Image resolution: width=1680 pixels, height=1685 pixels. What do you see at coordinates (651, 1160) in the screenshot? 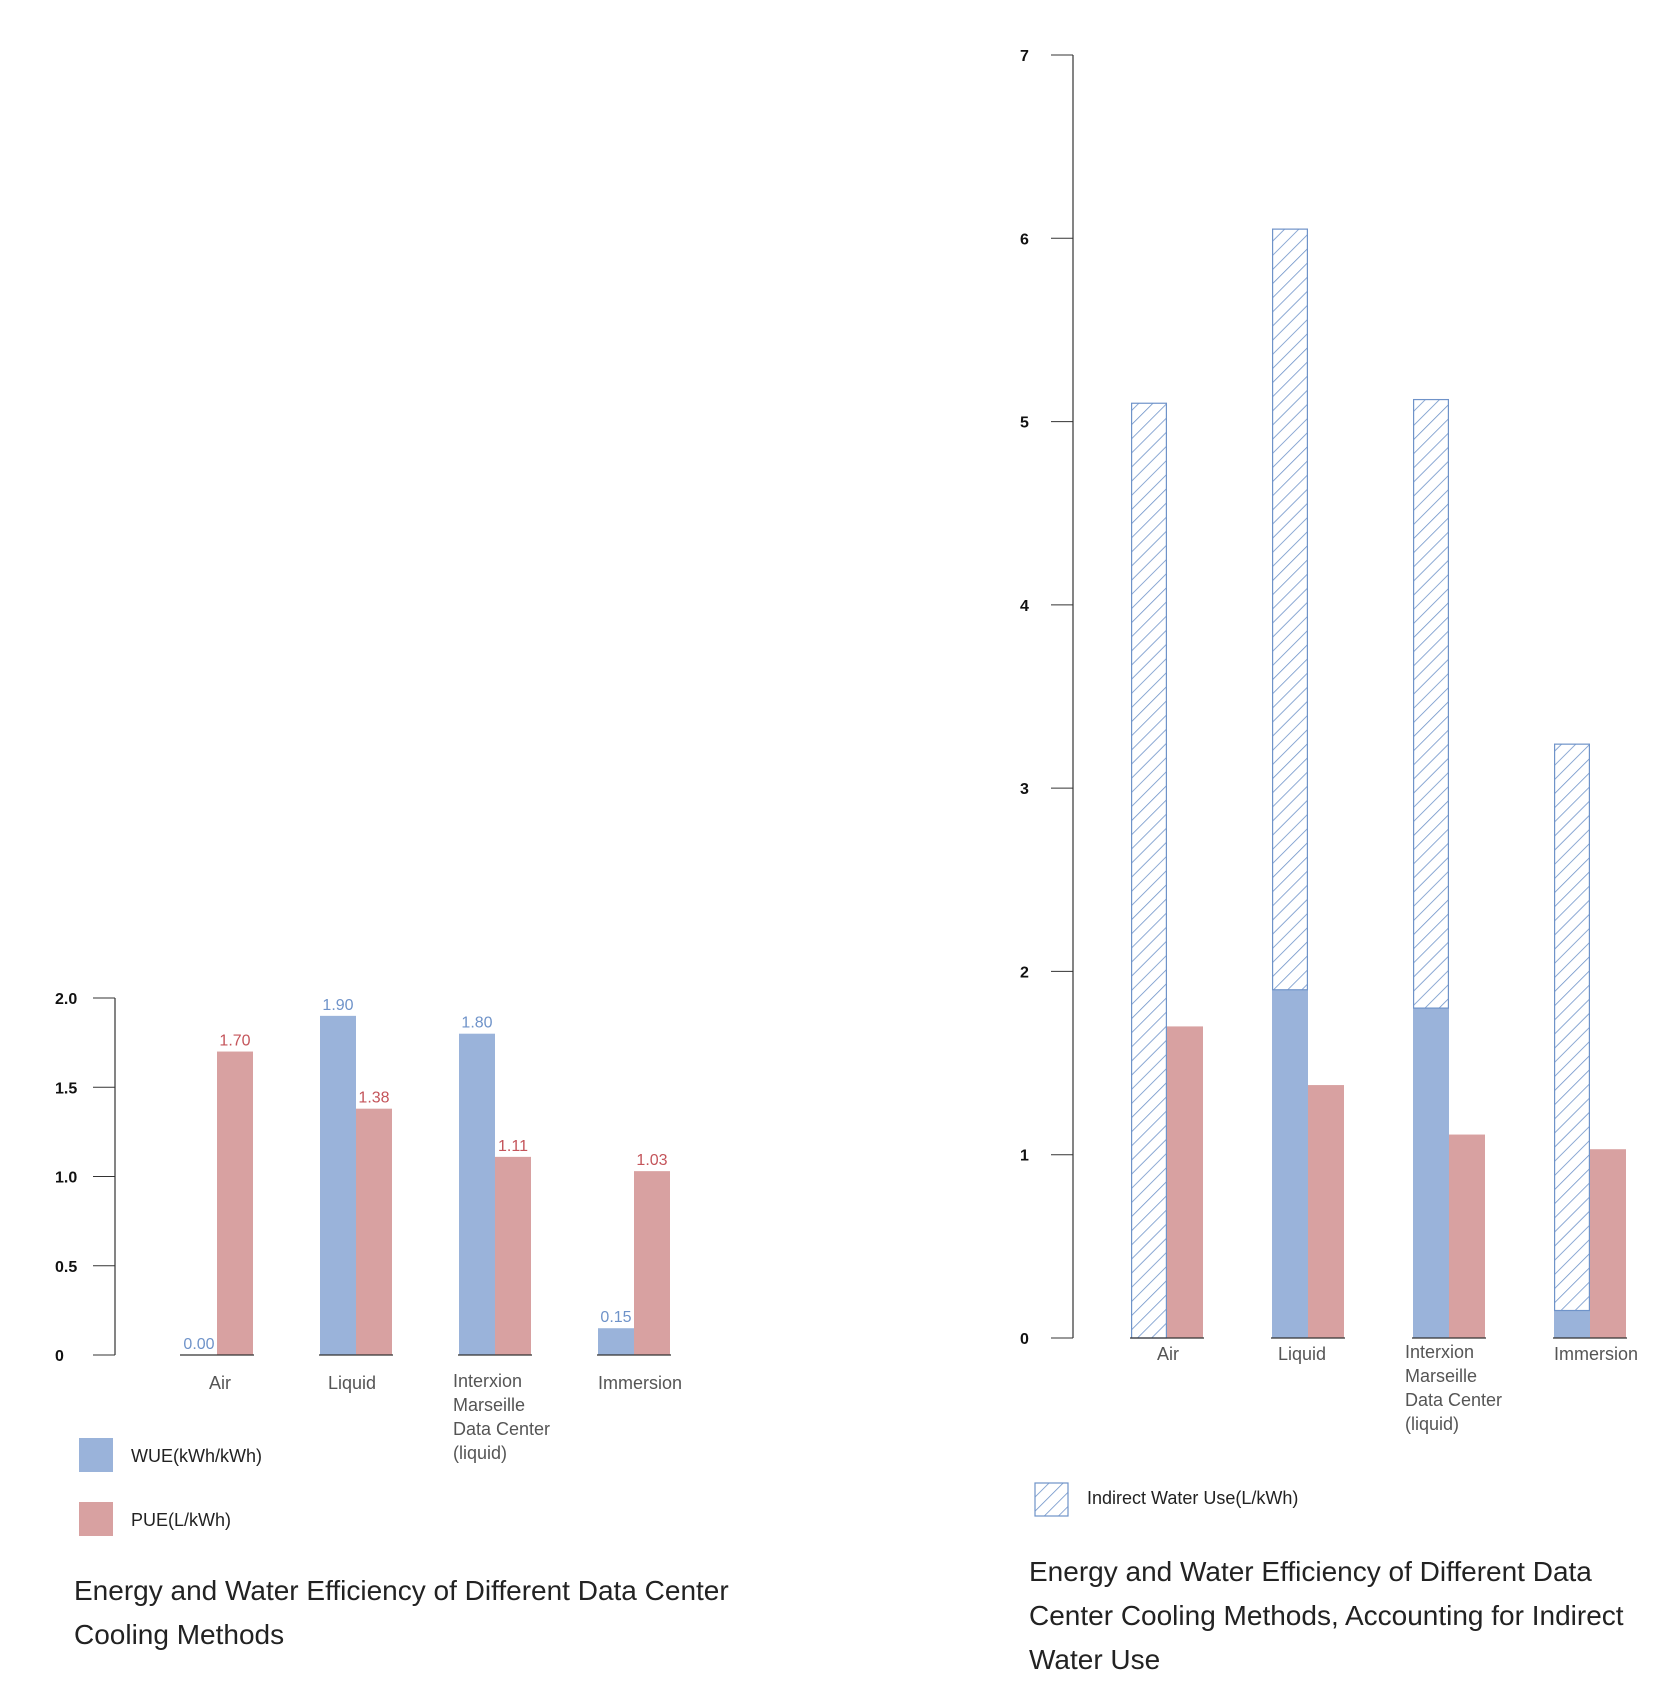
I see `data-label: 1.03` at bounding box center [651, 1160].